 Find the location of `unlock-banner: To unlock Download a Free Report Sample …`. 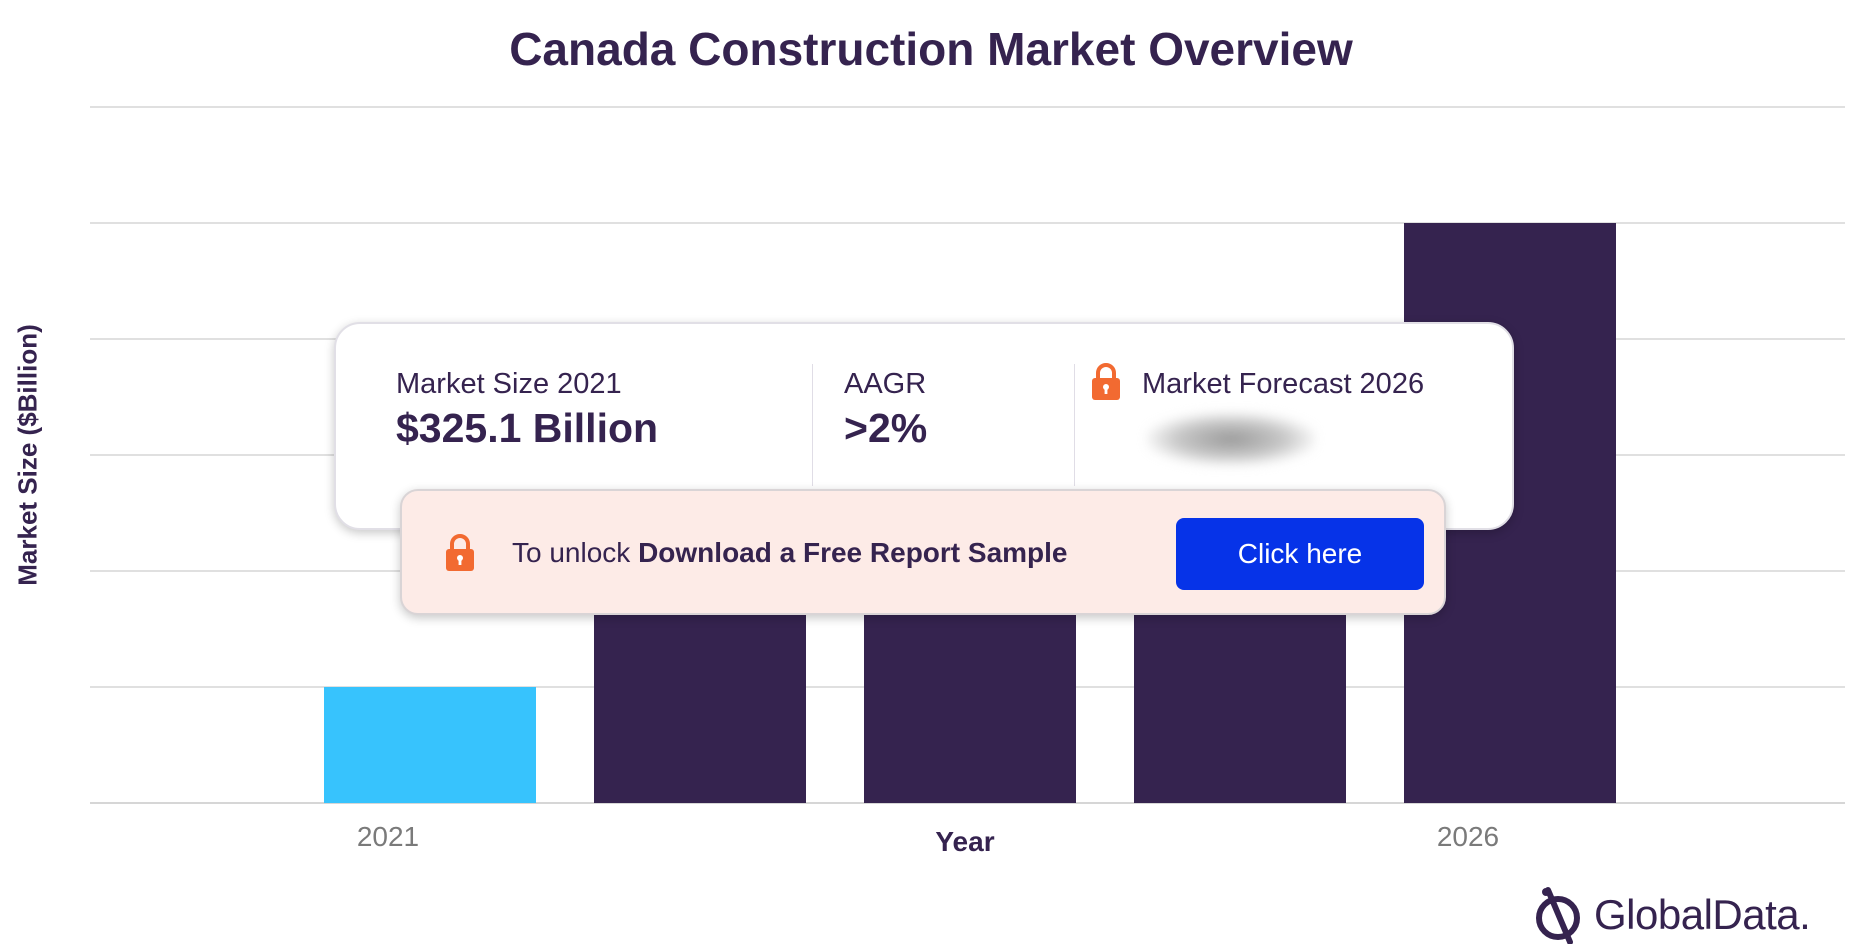

unlock-banner: To unlock Download a Free Report Sample … is located at coordinates (923, 552).